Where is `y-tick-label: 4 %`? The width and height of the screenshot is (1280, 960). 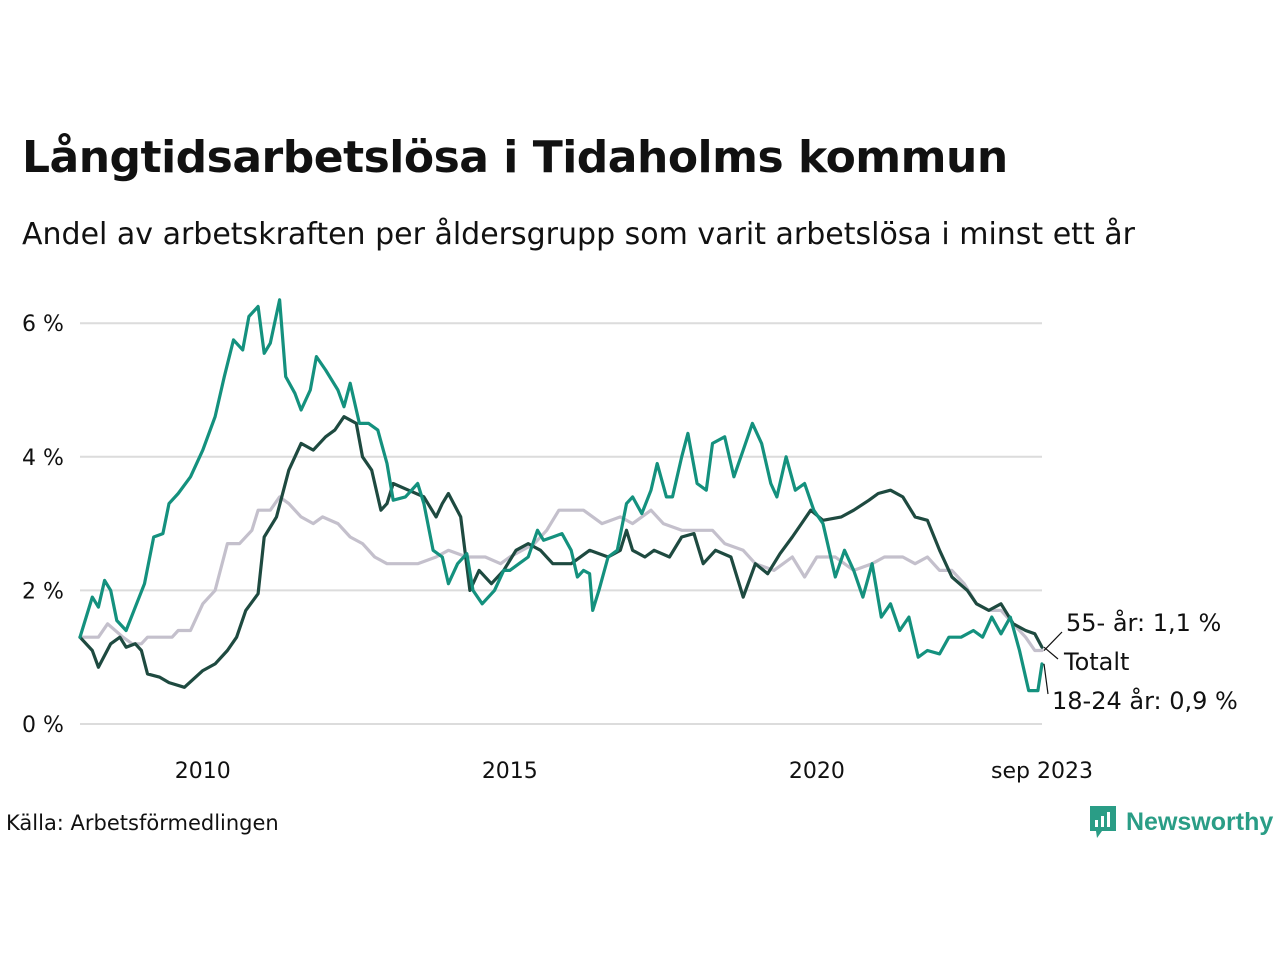
y-tick-label: 4 % is located at coordinates (43, 458).